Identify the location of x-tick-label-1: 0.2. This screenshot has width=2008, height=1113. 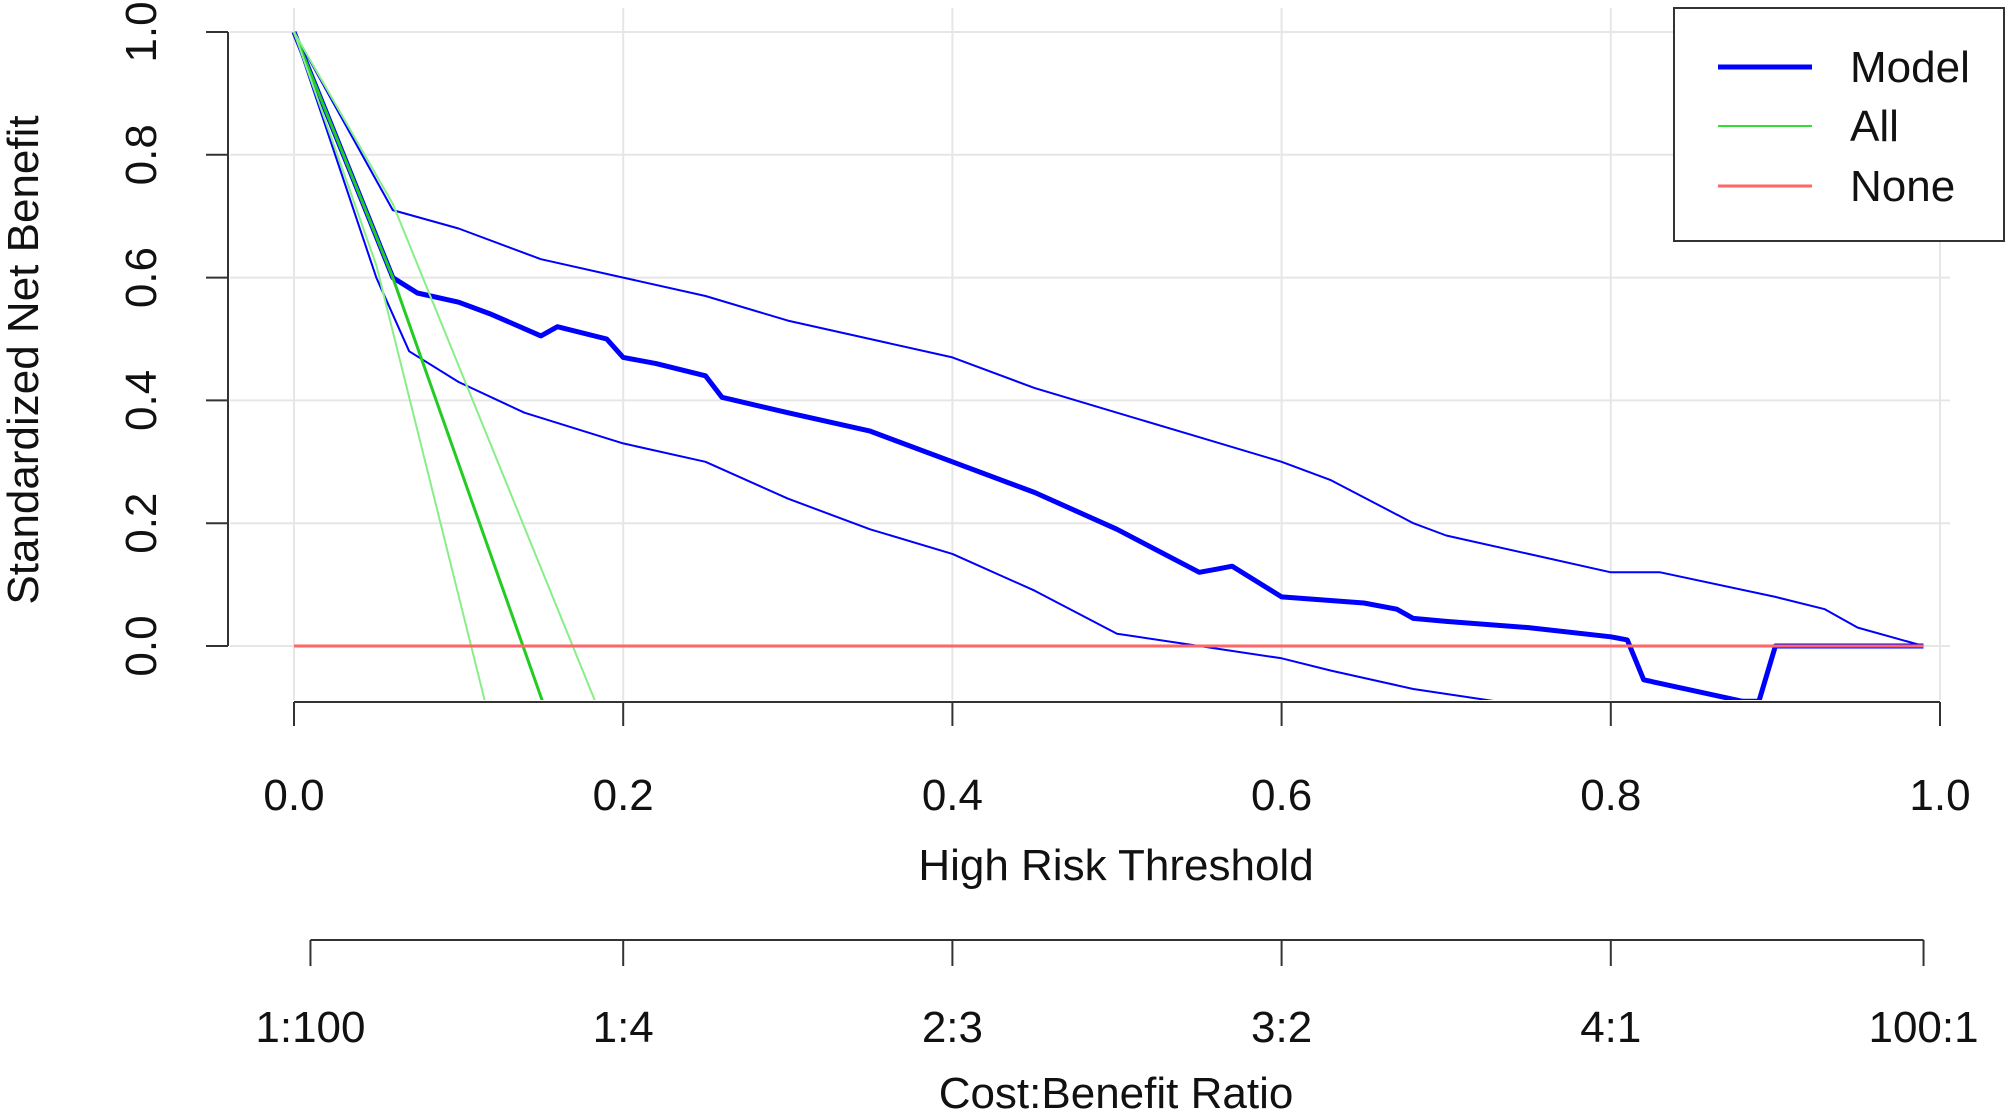
(623, 795).